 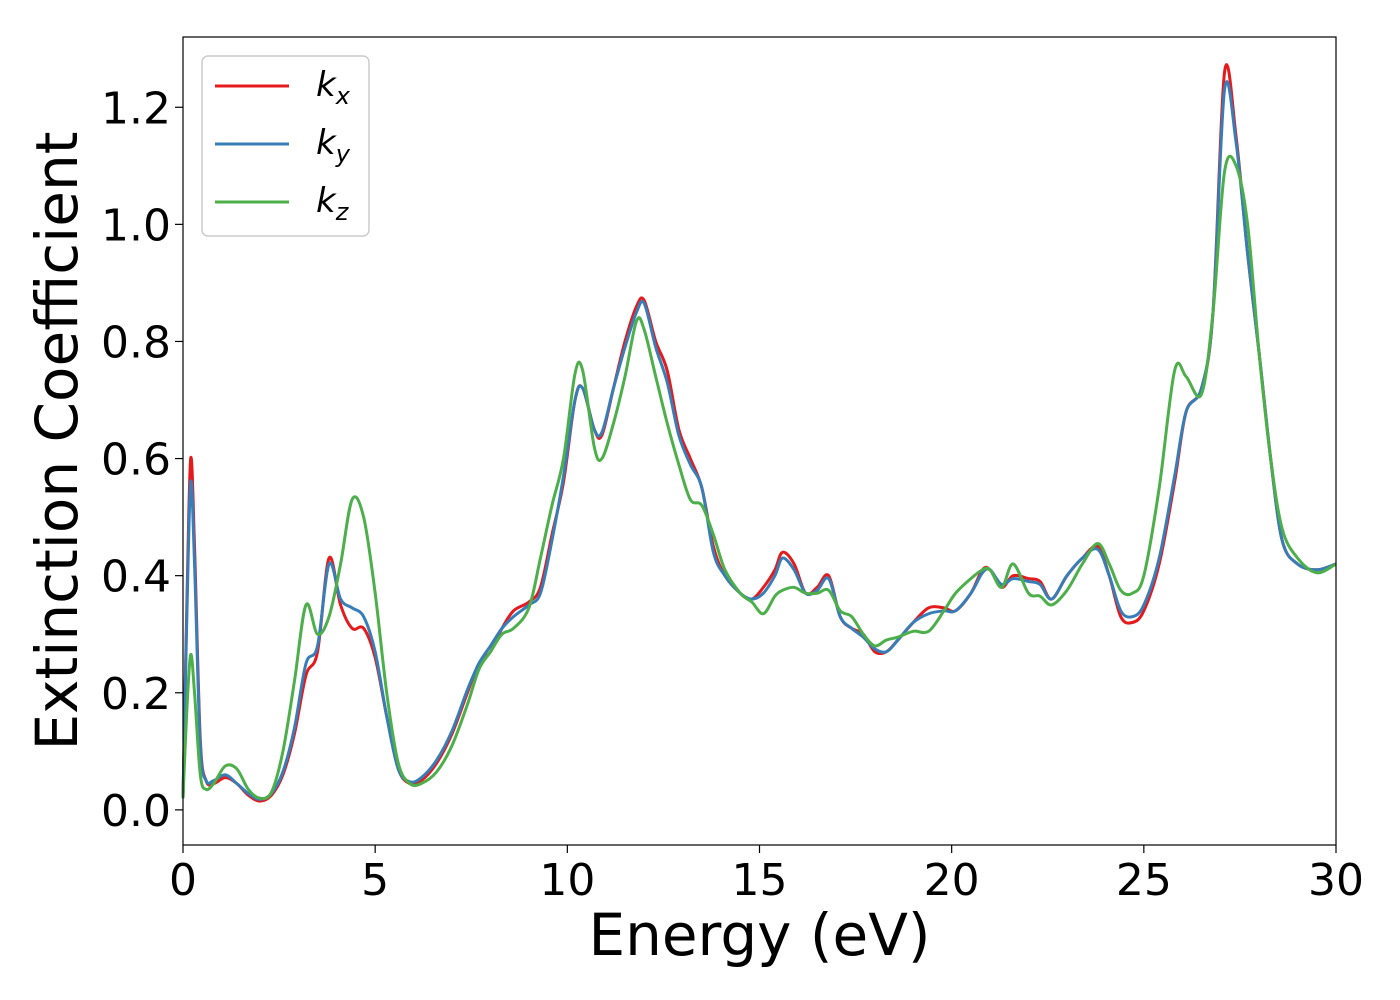 What do you see at coordinates (333, 203) in the screenshot?
I see `legend-label-kz: kz` at bounding box center [333, 203].